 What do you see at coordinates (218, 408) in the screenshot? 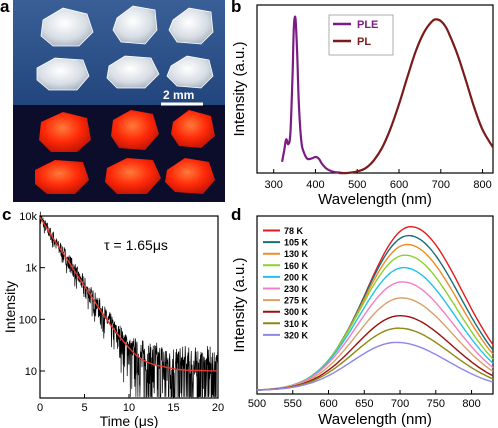
I see `x-tick-label: 20` at bounding box center [218, 408].